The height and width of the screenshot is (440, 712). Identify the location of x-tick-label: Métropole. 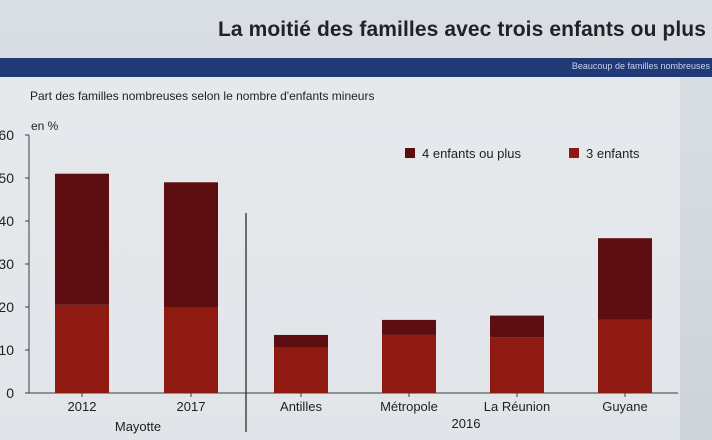
(409, 406).